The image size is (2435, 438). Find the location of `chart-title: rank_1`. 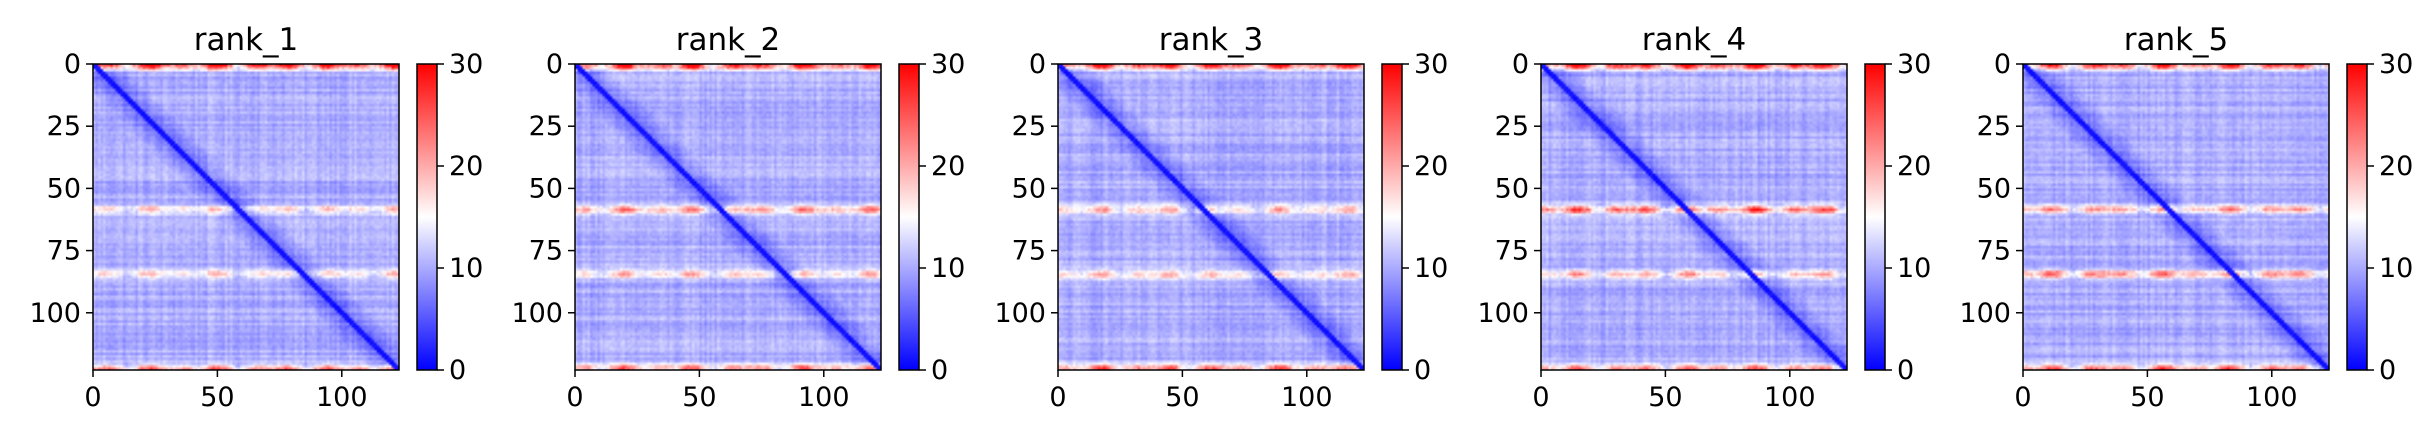

chart-title: rank_1 is located at coordinates (246, 40).